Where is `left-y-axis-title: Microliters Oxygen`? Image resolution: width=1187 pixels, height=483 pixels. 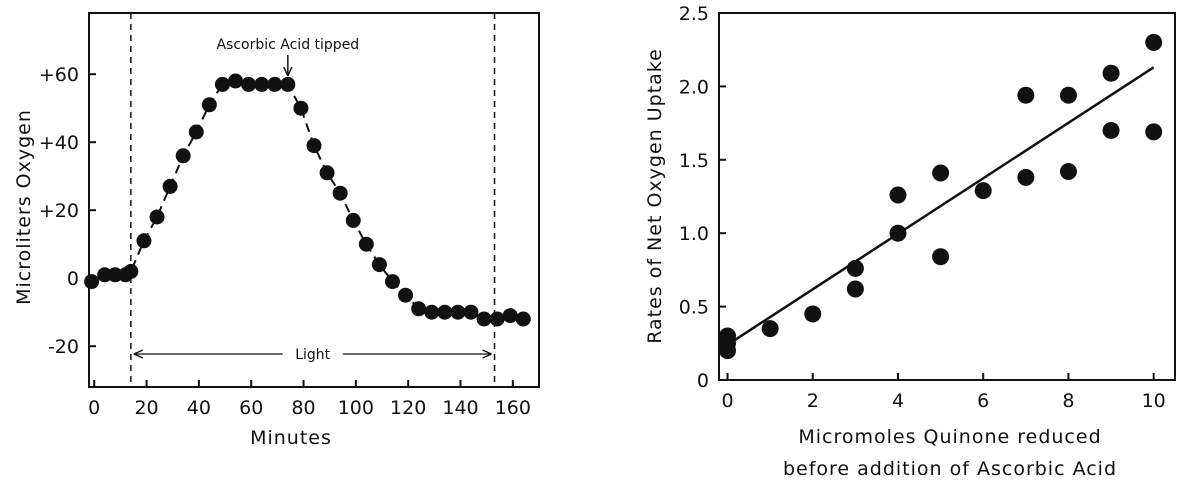 left-y-axis-title: Microliters Oxygen is located at coordinates (24, 207).